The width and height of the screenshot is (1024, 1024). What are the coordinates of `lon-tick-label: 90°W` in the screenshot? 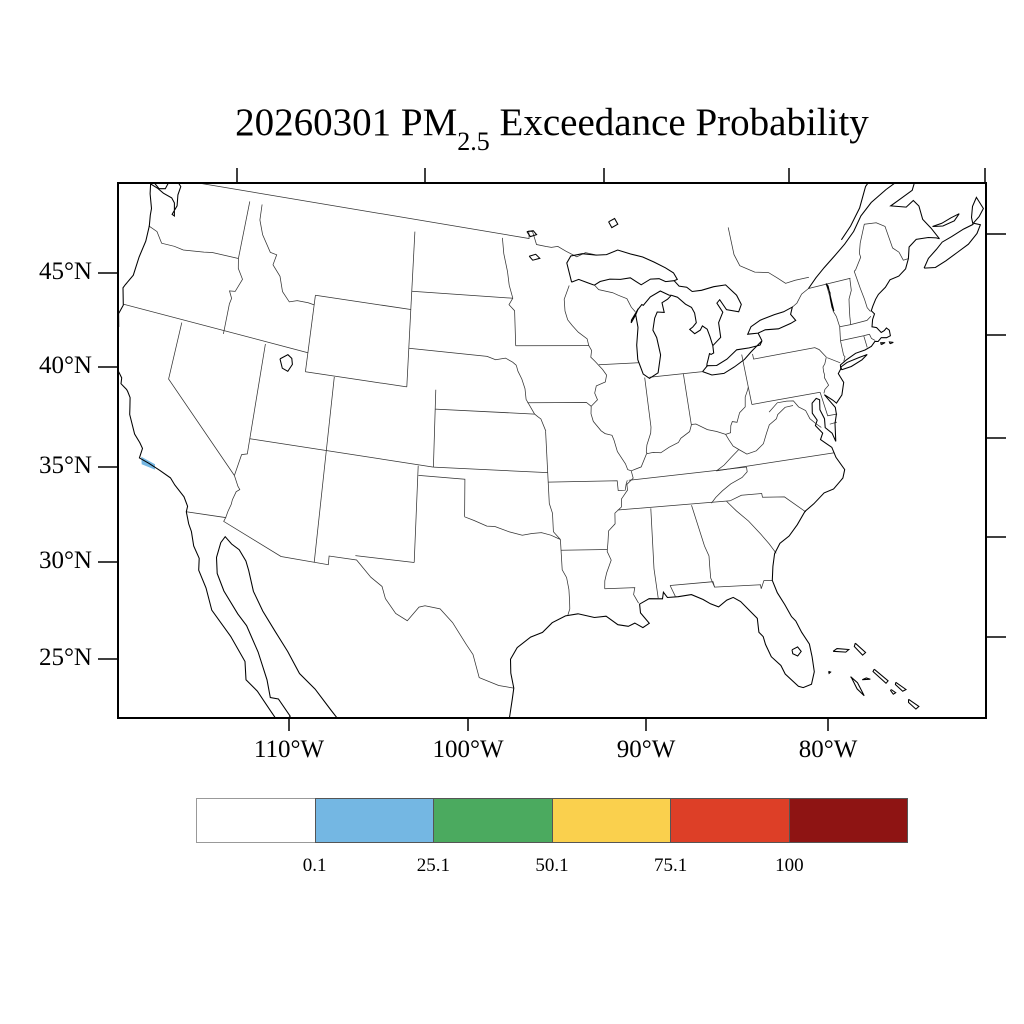 It's located at (646, 749).